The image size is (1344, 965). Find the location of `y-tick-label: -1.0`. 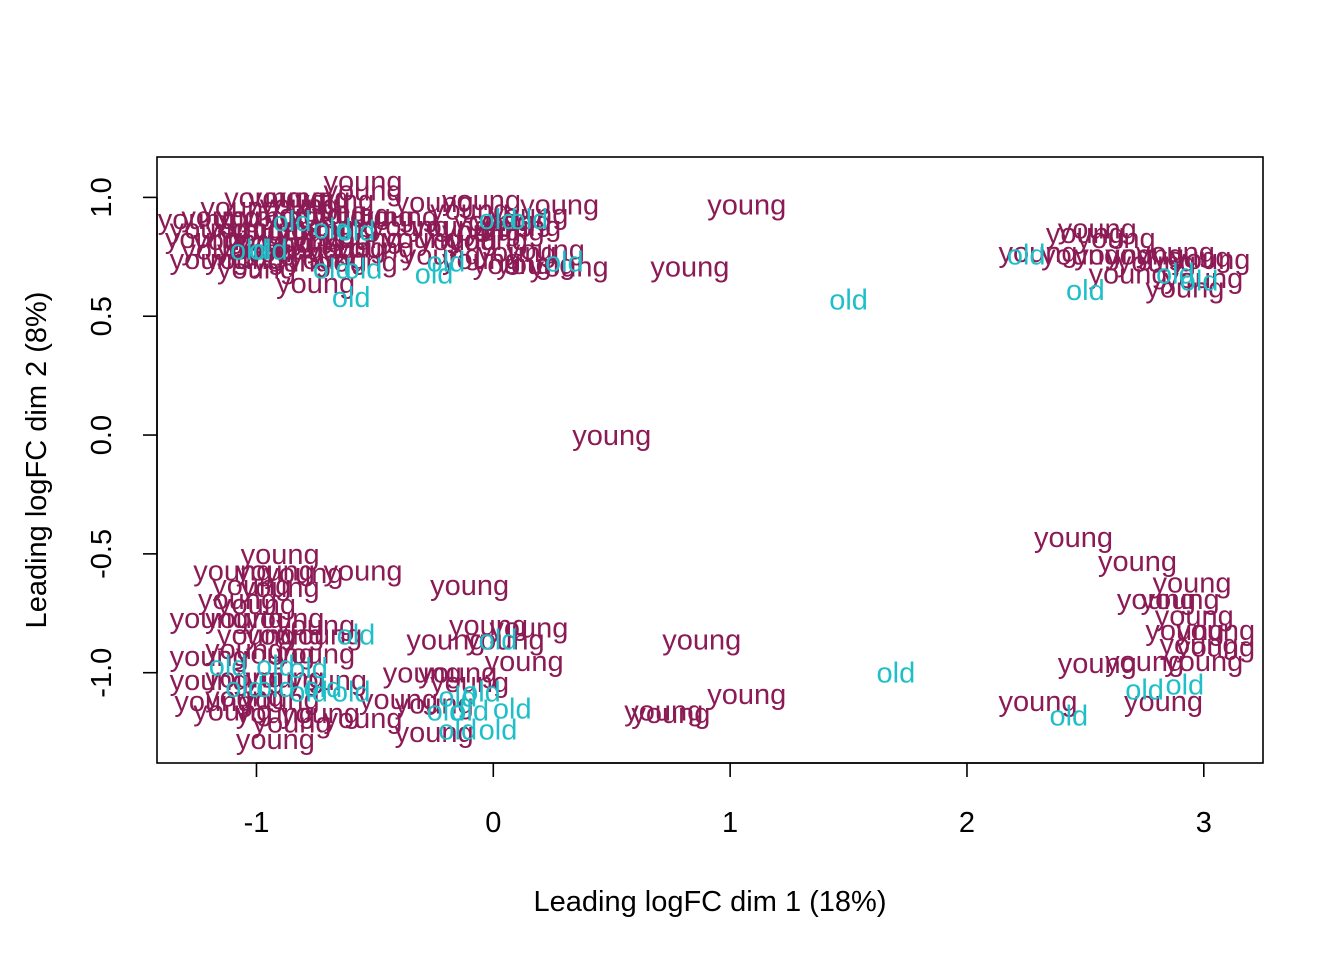

y-tick-label: -1.0 is located at coordinates (102, 673).